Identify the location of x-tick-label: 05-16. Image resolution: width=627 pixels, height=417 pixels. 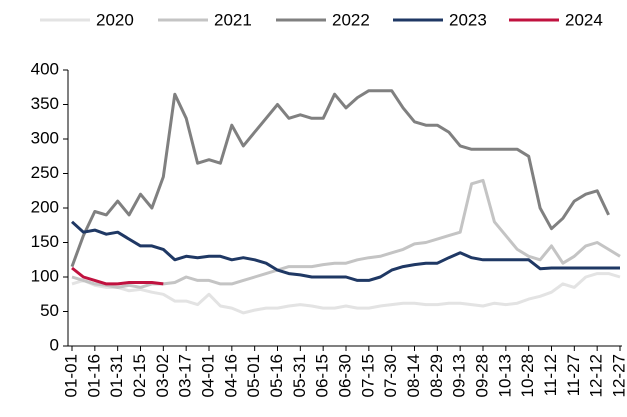
(276, 375).